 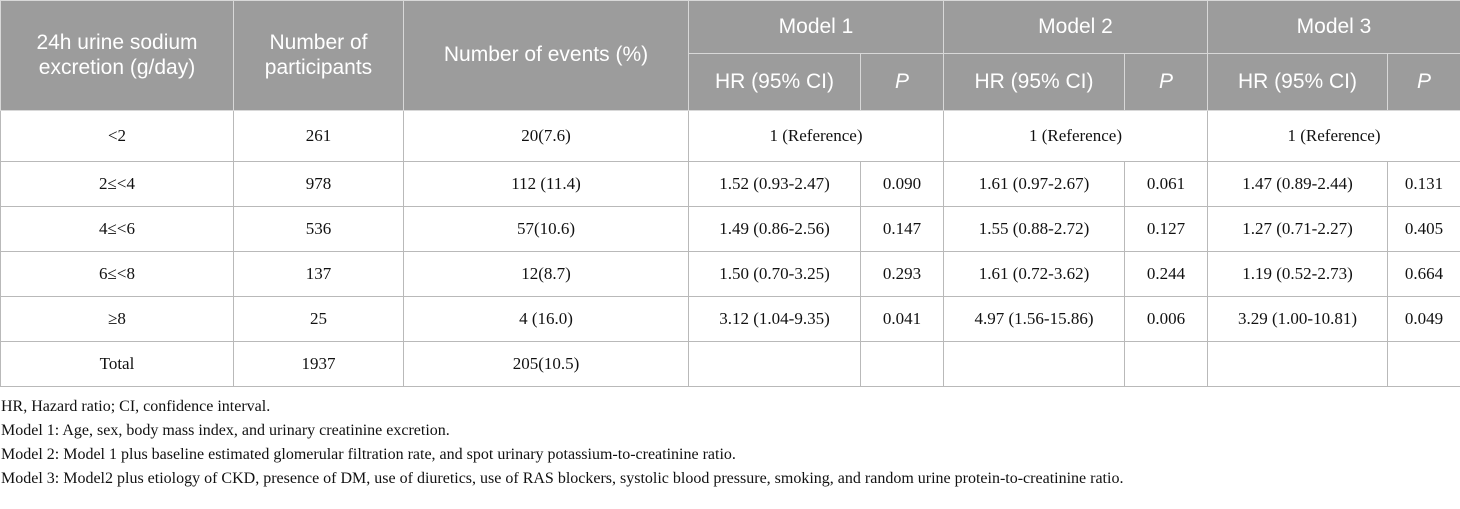 What do you see at coordinates (774, 274) in the screenshot?
I see `cell-m1-hr: 1.50 (0.70-3.25)` at bounding box center [774, 274].